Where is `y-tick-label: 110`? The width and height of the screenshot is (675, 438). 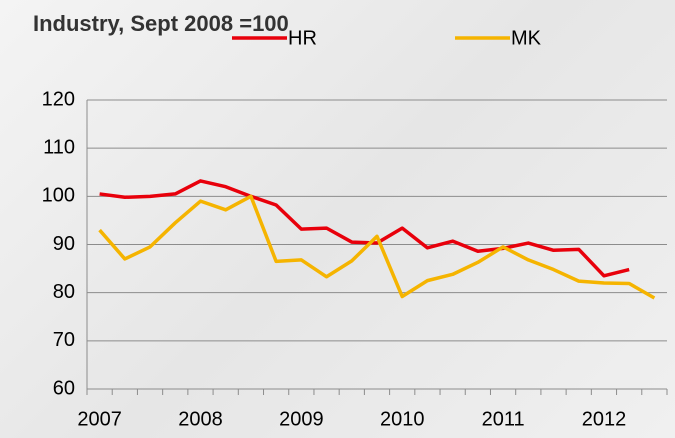
y-tick-label: 110 is located at coordinates (59, 147).